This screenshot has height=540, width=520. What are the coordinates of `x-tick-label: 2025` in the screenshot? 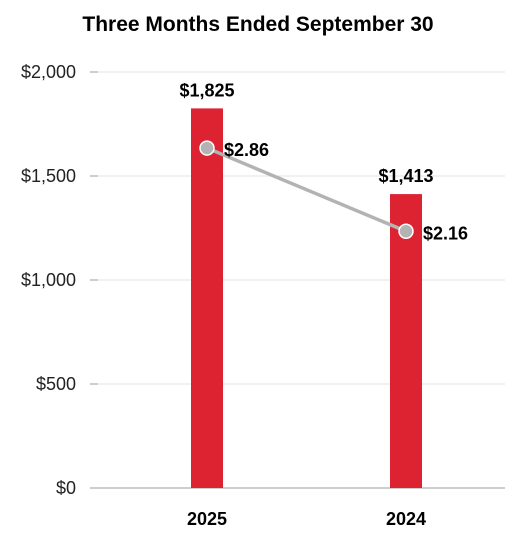 It's located at (207, 519).